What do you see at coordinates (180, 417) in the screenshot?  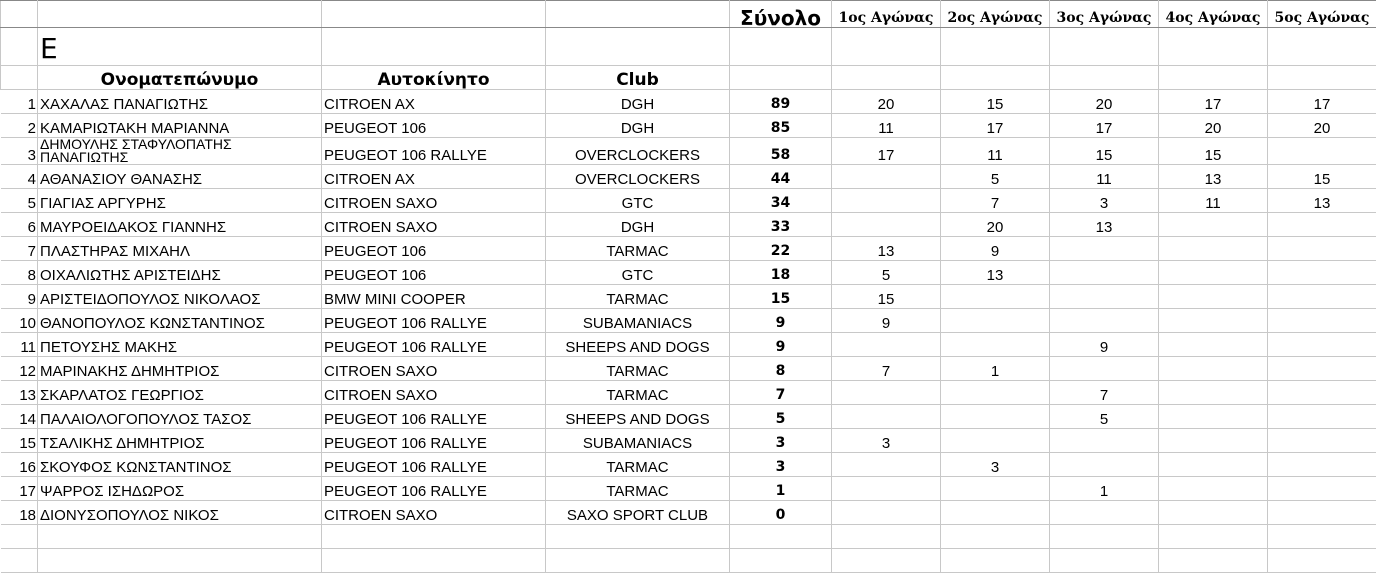 I see `driver-name-cell: ΠΑΛΑΙΟΛΟΓΟΠΟΥΛΟΣ ΤΑΣΟΣ` at bounding box center [180, 417].